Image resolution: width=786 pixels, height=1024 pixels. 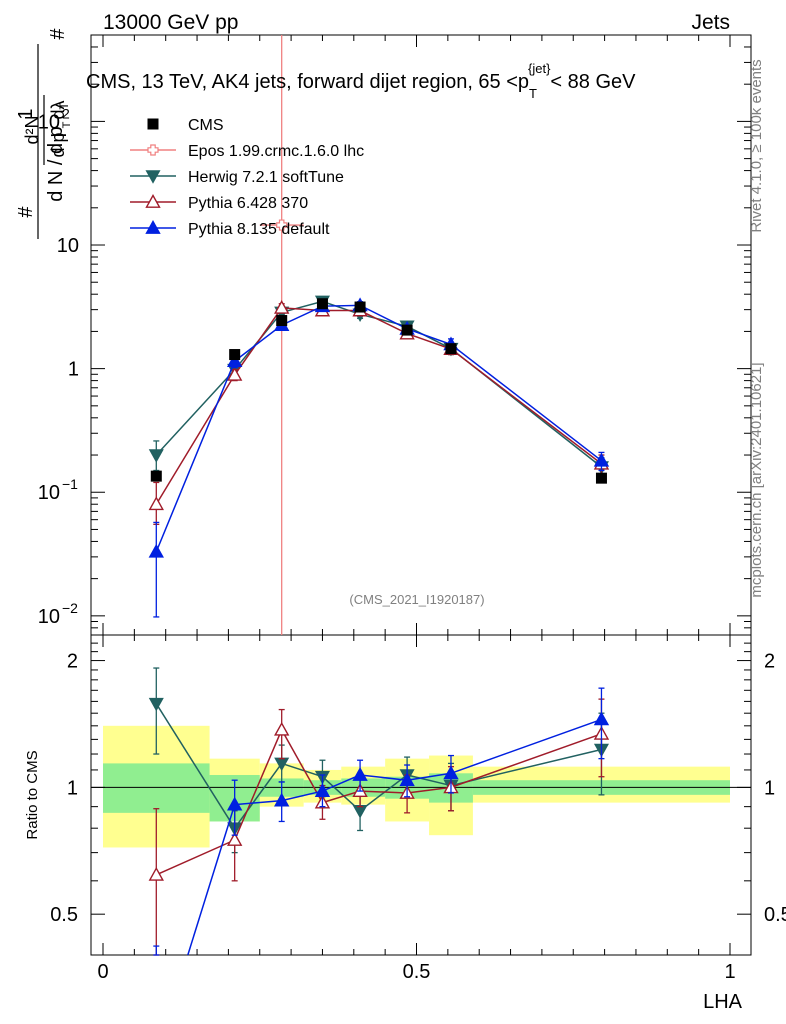 What do you see at coordinates (58, 144) in the screenshot?
I see `y-label-dp: d p` at bounding box center [58, 144].